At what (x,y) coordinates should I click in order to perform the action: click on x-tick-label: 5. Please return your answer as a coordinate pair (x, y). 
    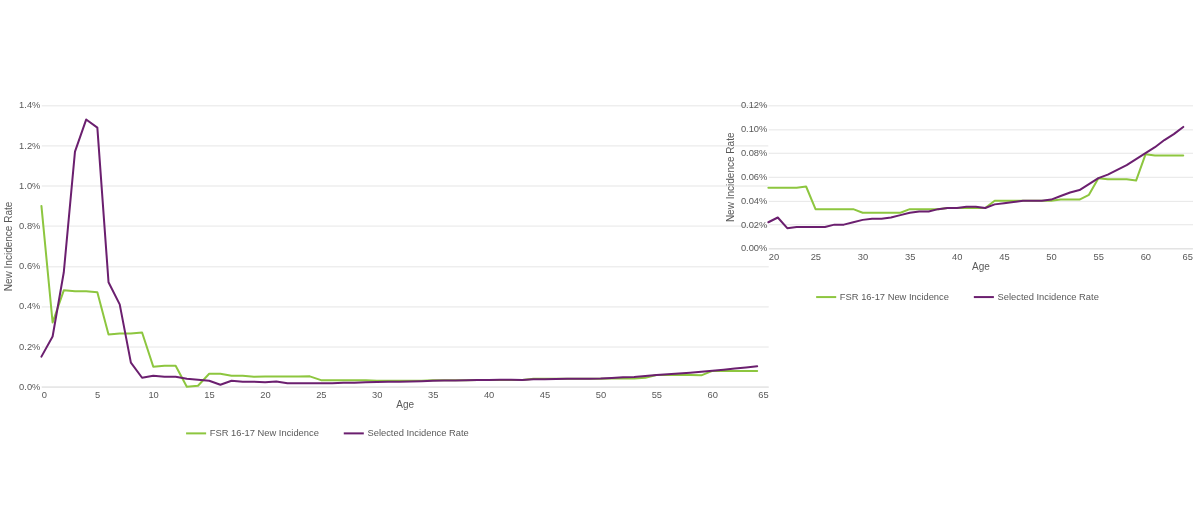
    Looking at the image, I should click on (98, 395).